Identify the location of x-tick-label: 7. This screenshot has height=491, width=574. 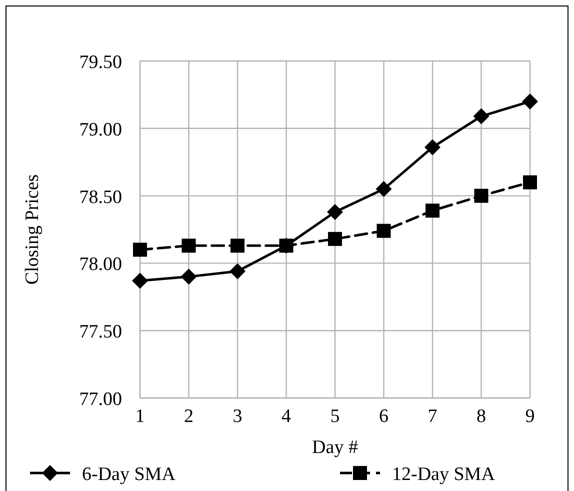
(433, 416).